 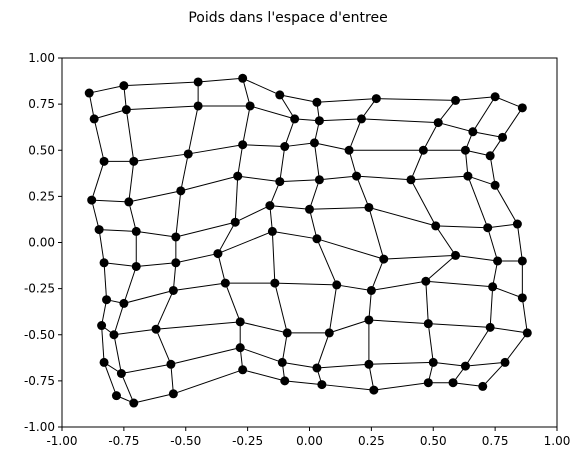 I want to click on y-tick-label-2: 0.50, so click(x=41, y=150).